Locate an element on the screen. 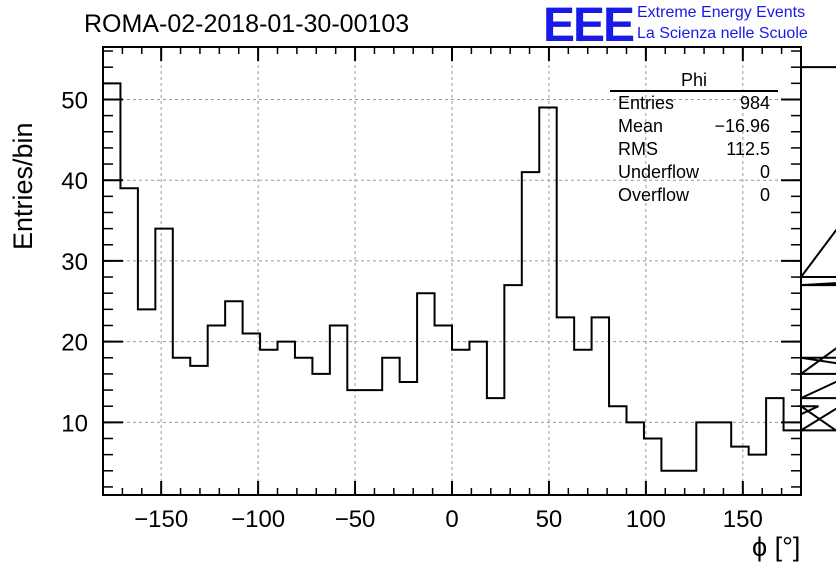 The width and height of the screenshot is (836, 572). x-tick-label: −50 is located at coordinates (355, 519).